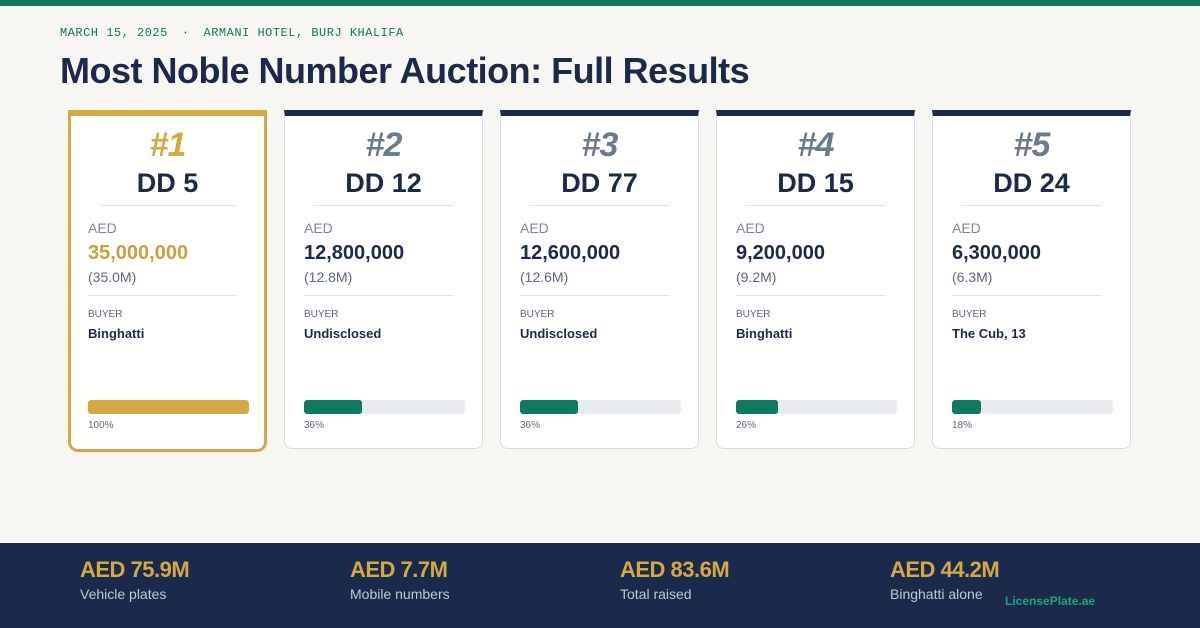 This screenshot has height=628, width=1200. Describe the element at coordinates (989, 333) in the screenshot. I see `buyer: The Cub, 13` at that location.